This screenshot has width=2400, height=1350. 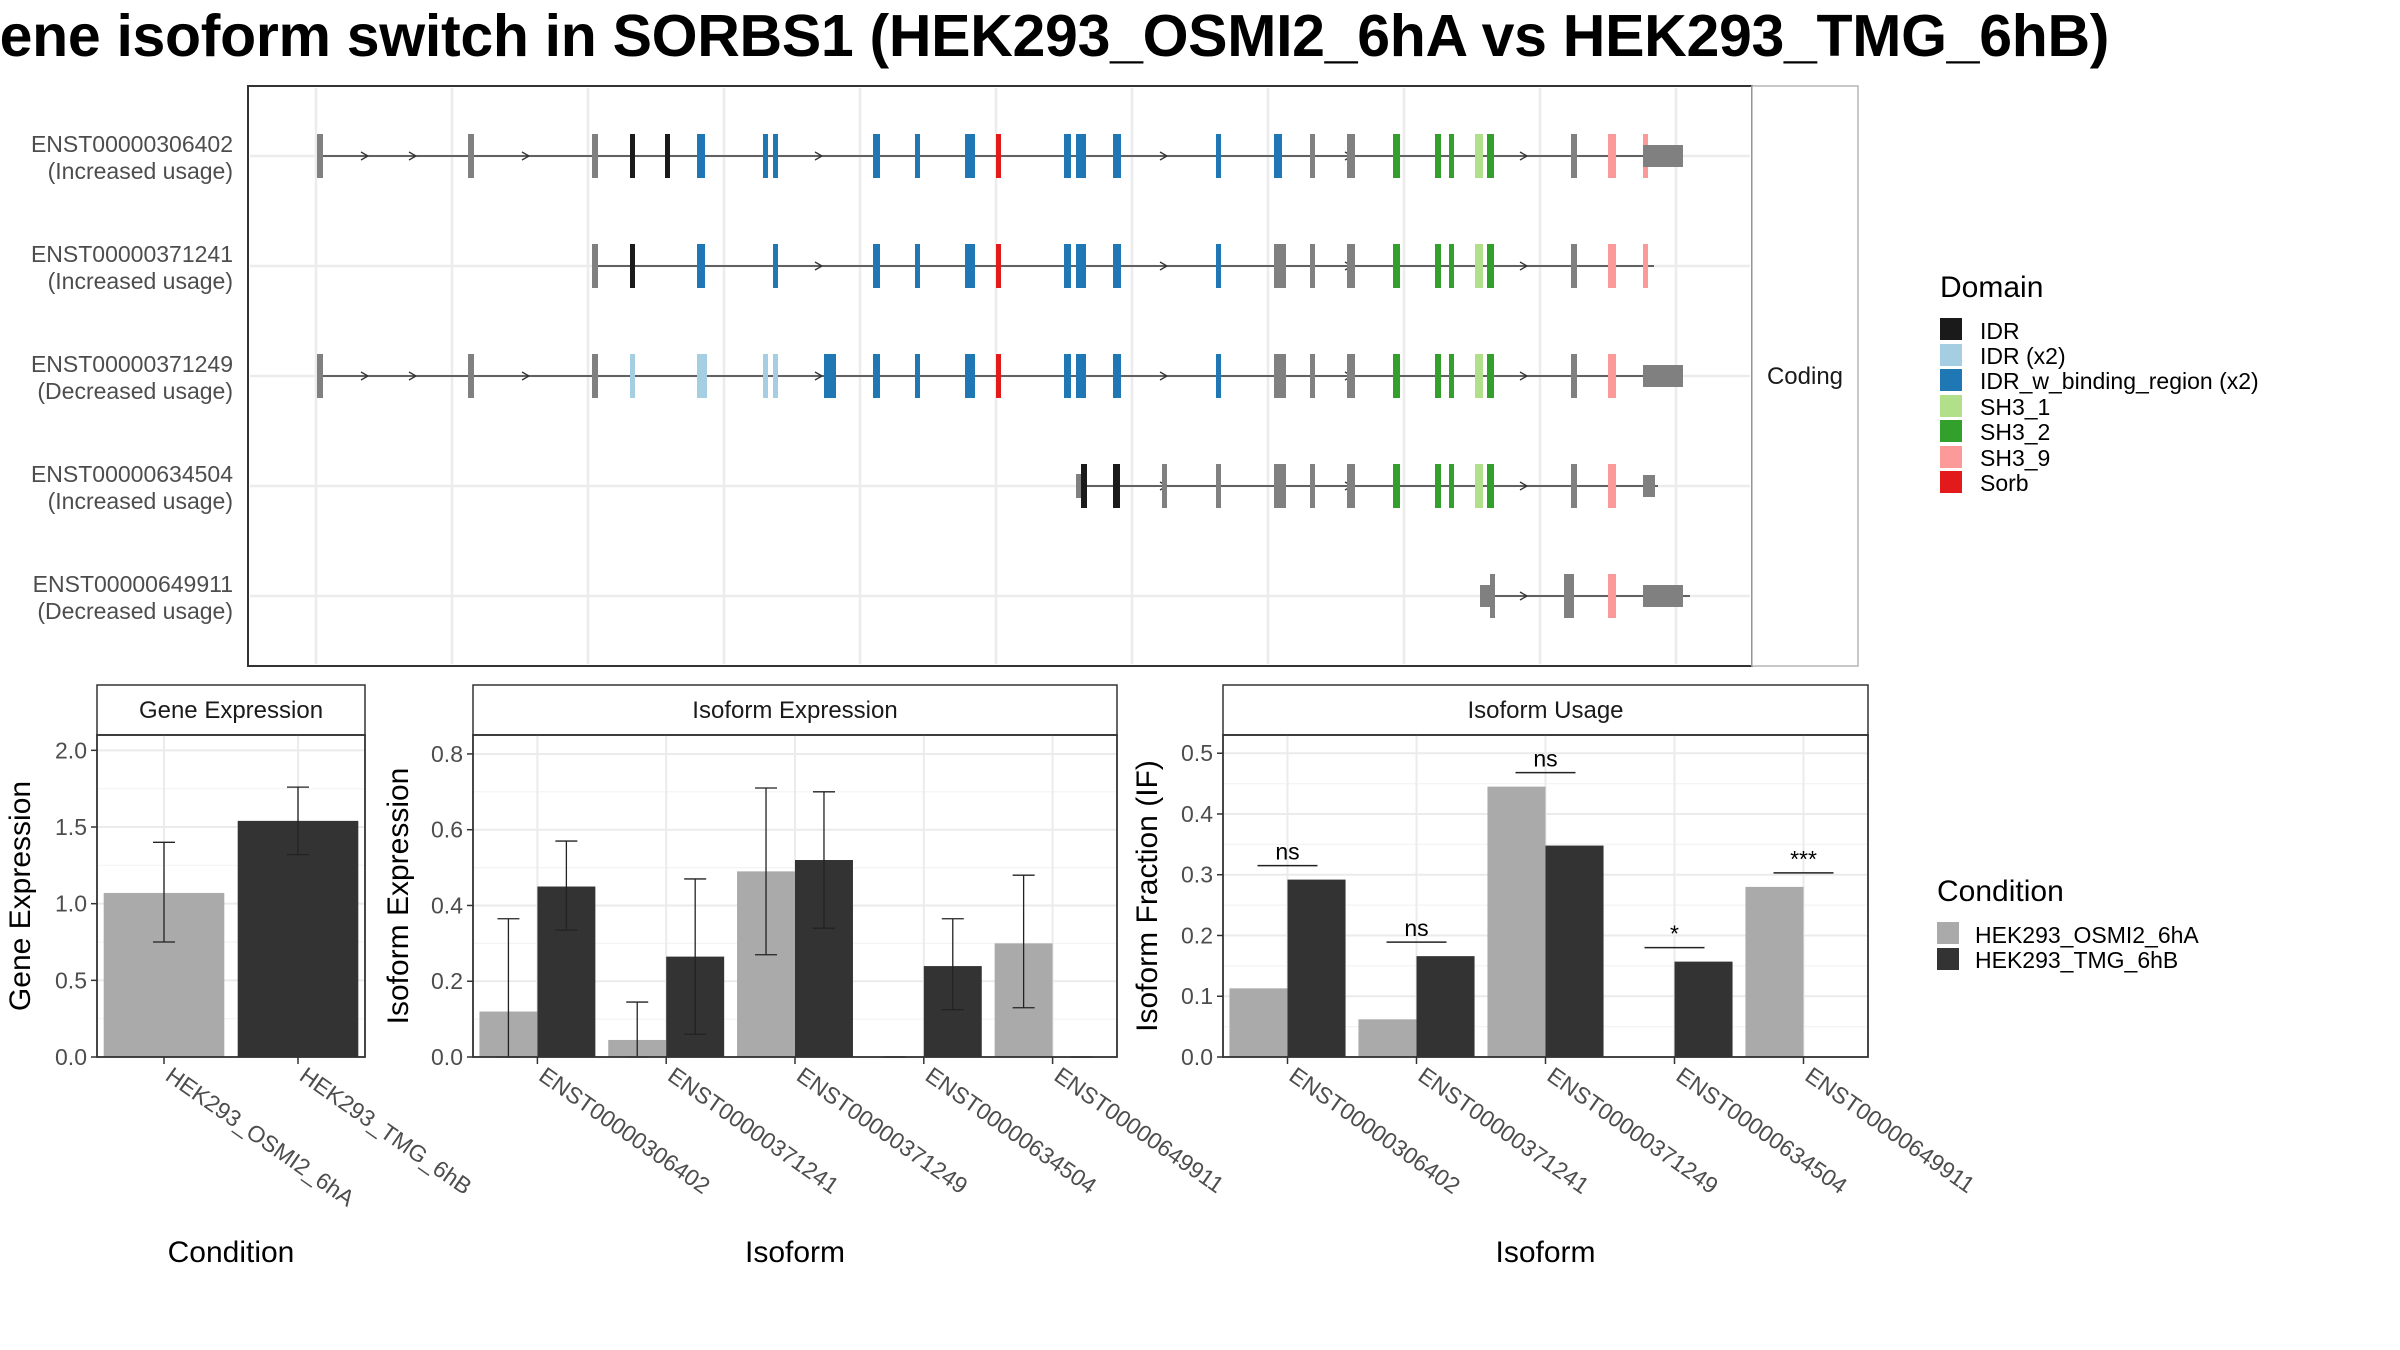 I want to click on legend-key-idr, so click(x=1951, y=329).